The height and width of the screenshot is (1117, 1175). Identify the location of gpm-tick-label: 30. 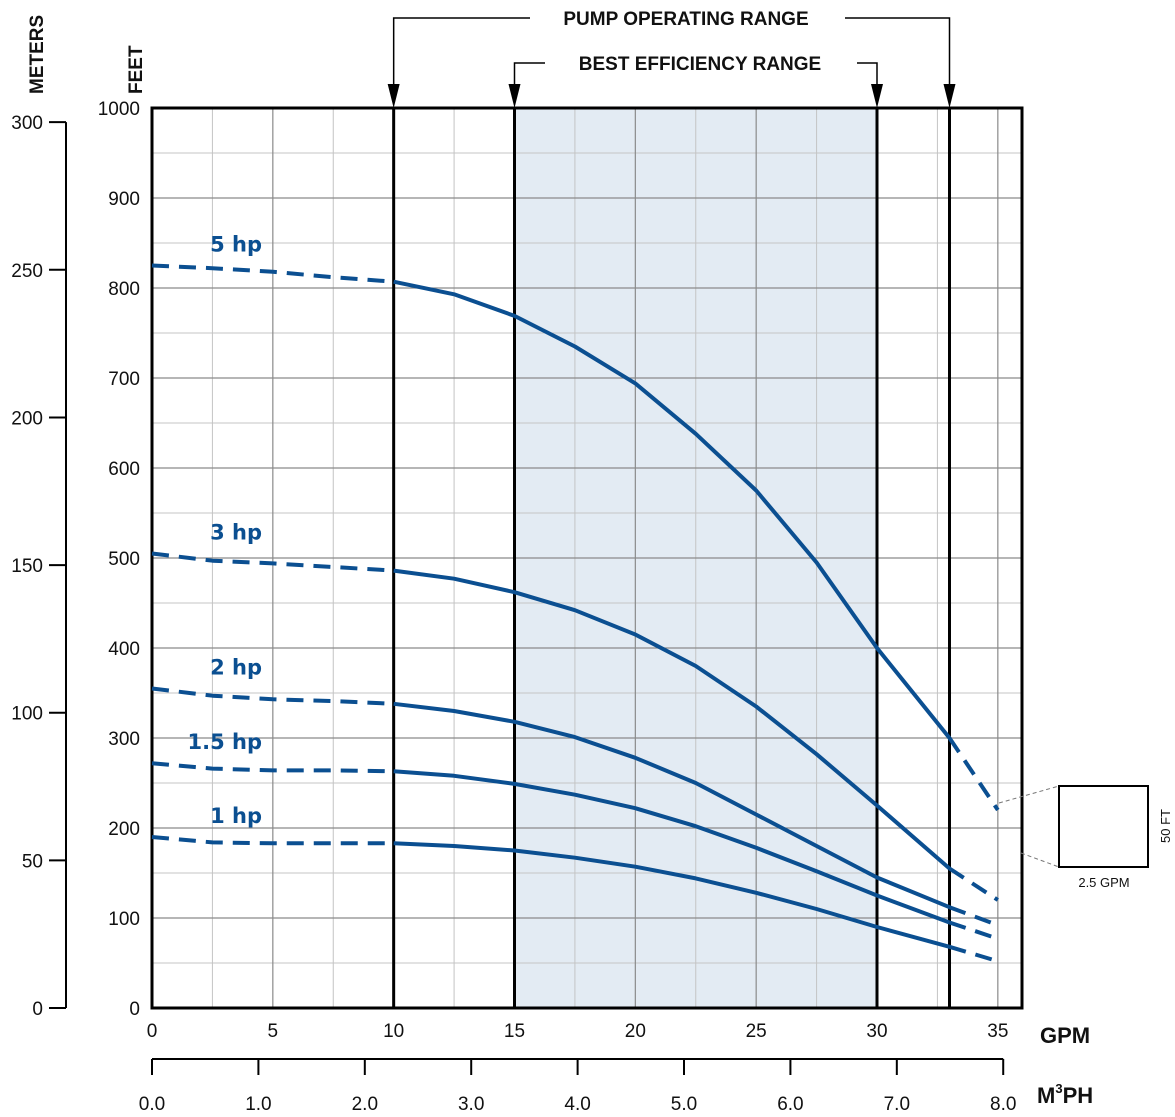
(876, 1031).